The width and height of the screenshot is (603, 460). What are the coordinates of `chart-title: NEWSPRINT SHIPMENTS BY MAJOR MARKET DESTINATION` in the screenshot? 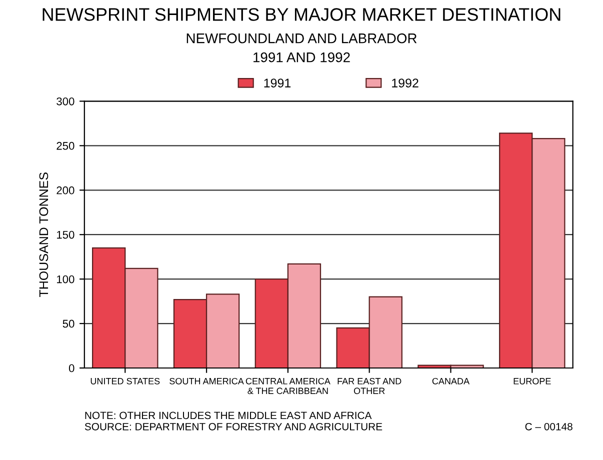 It's located at (301, 14).